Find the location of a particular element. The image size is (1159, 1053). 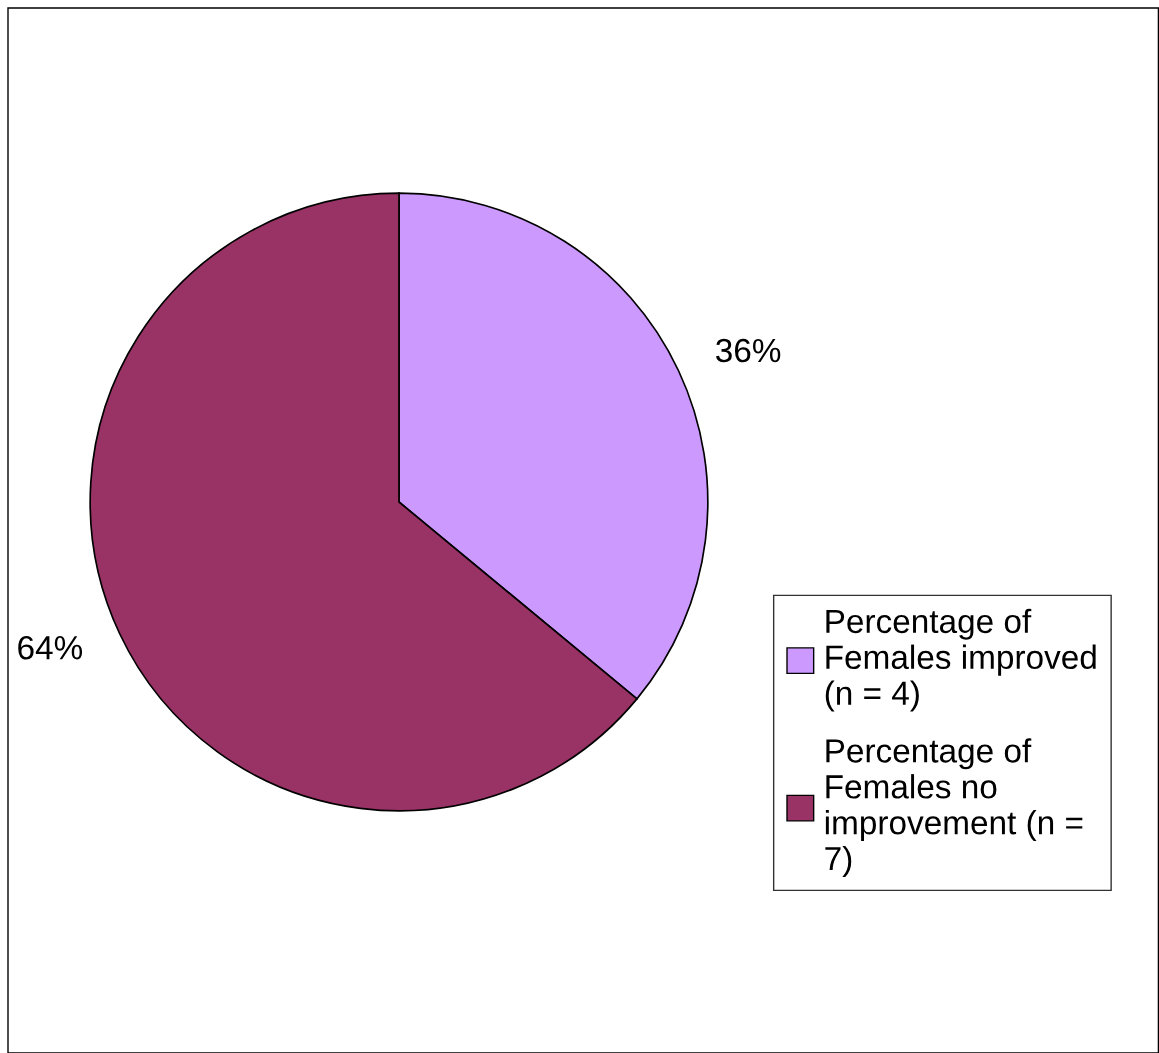

legend-label: Percentage of Females no improvement (n = 7) is located at coordinates (954, 807).